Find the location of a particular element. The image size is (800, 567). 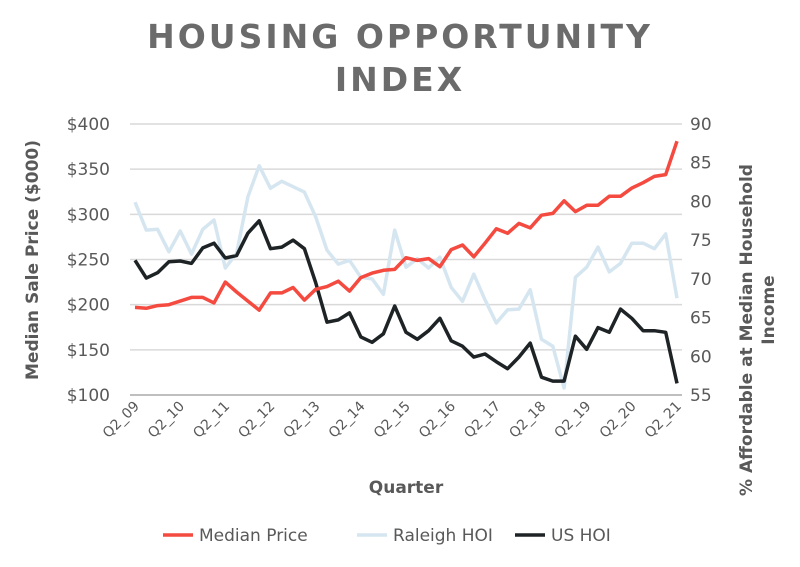

y-tick-label: $400 is located at coordinates (88, 125).